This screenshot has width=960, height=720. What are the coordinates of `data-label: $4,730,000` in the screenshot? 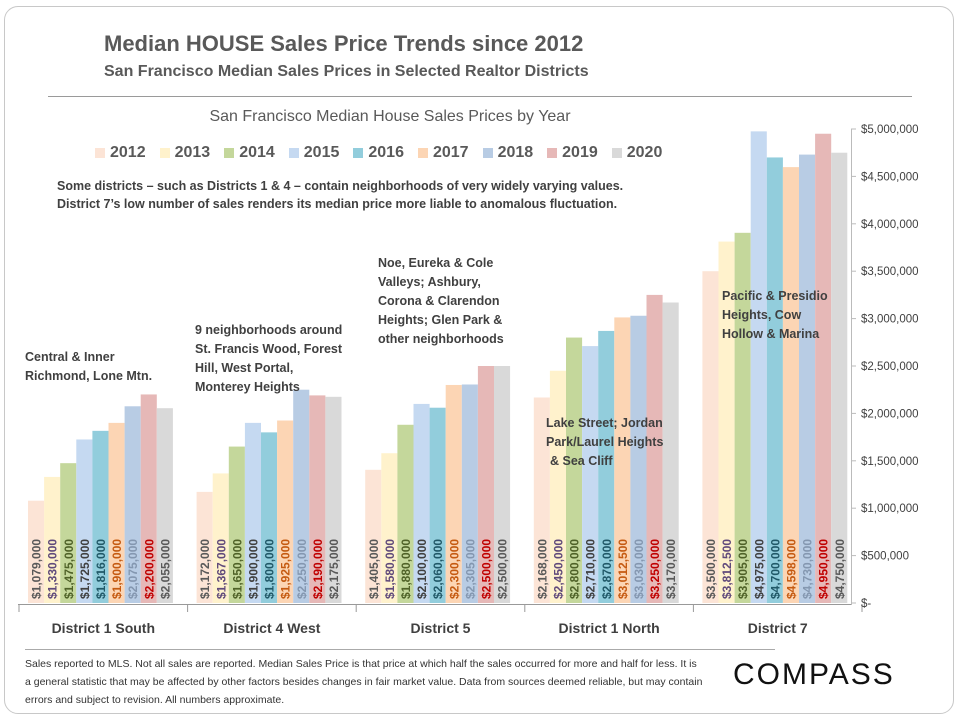 It's located at (808, 569).